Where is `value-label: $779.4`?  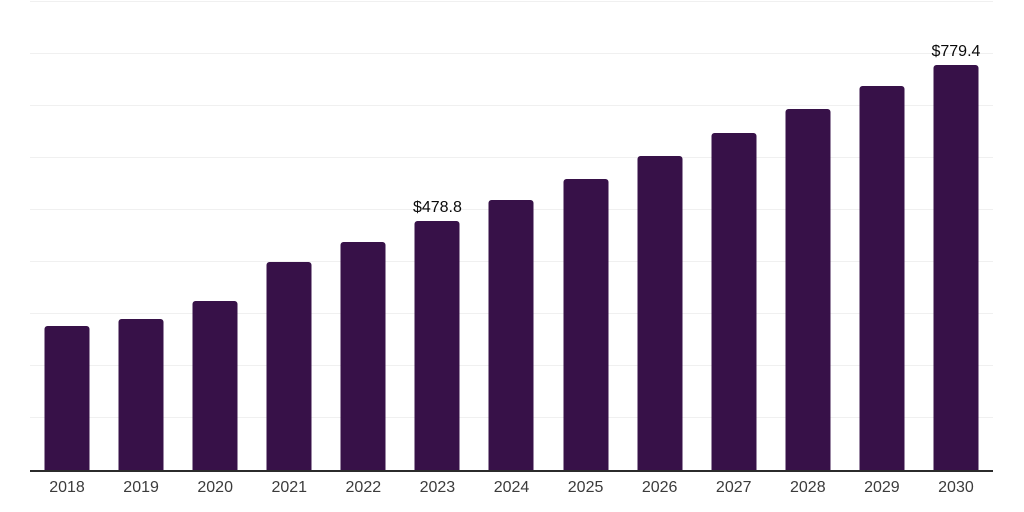 value-label: $779.4 is located at coordinates (956, 51).